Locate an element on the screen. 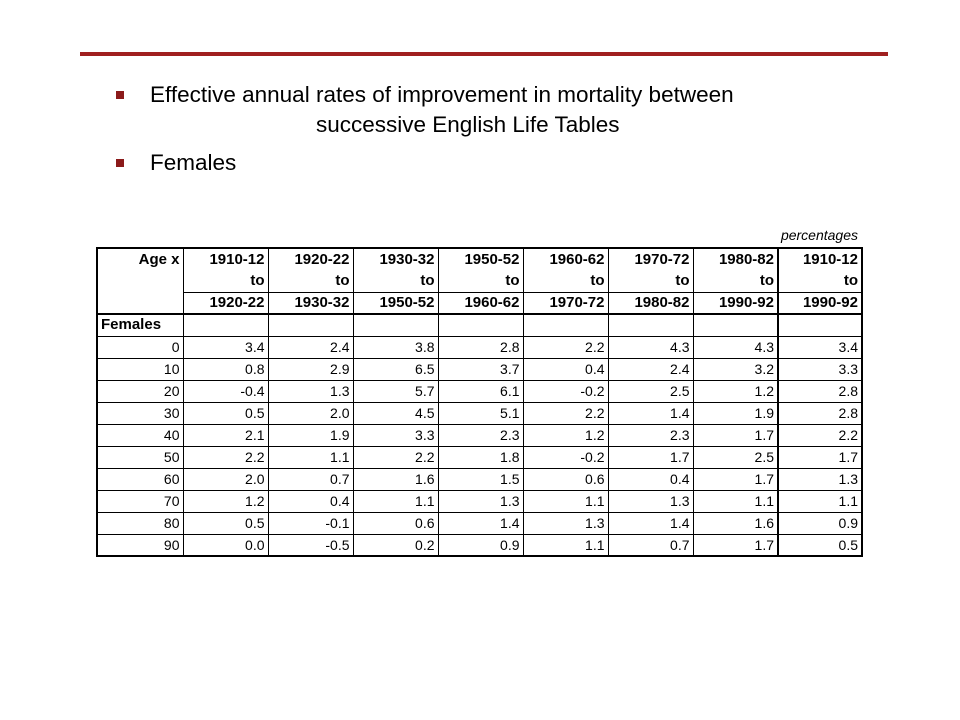  period-to-header: 1920-22 is located at coordinates (225, 303).